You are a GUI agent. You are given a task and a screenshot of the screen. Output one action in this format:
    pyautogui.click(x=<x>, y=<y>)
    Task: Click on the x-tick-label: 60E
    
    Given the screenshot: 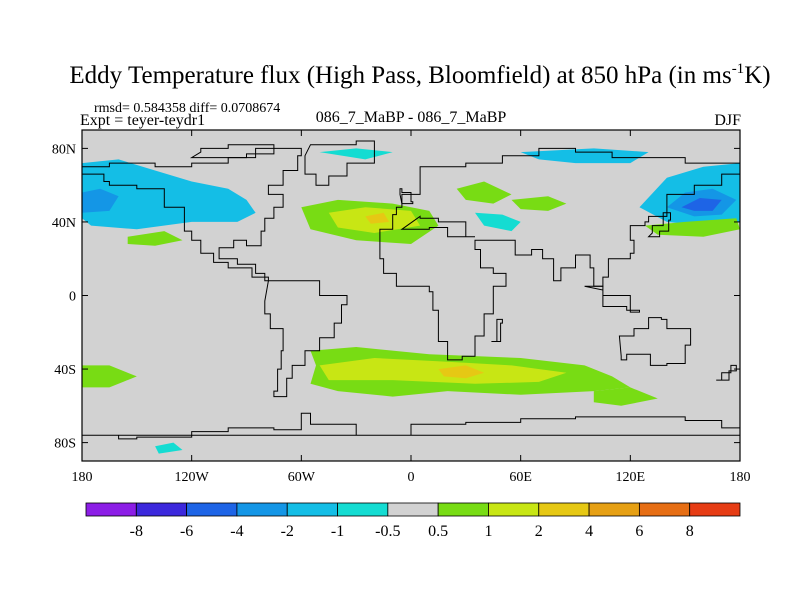 What is the action you would take?
    pyautogui.click(x=520, y=477)
    